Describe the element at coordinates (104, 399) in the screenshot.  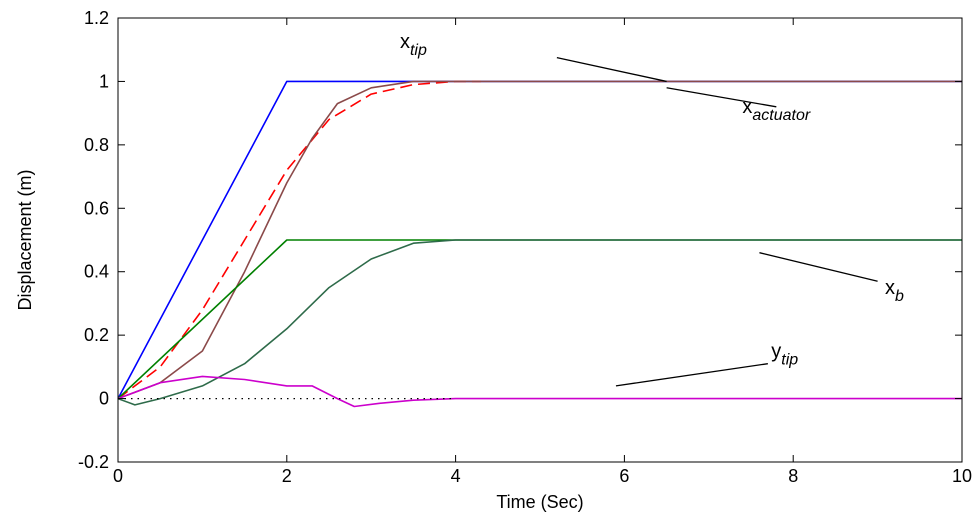
I see `y-tick-label: 0` at that location.